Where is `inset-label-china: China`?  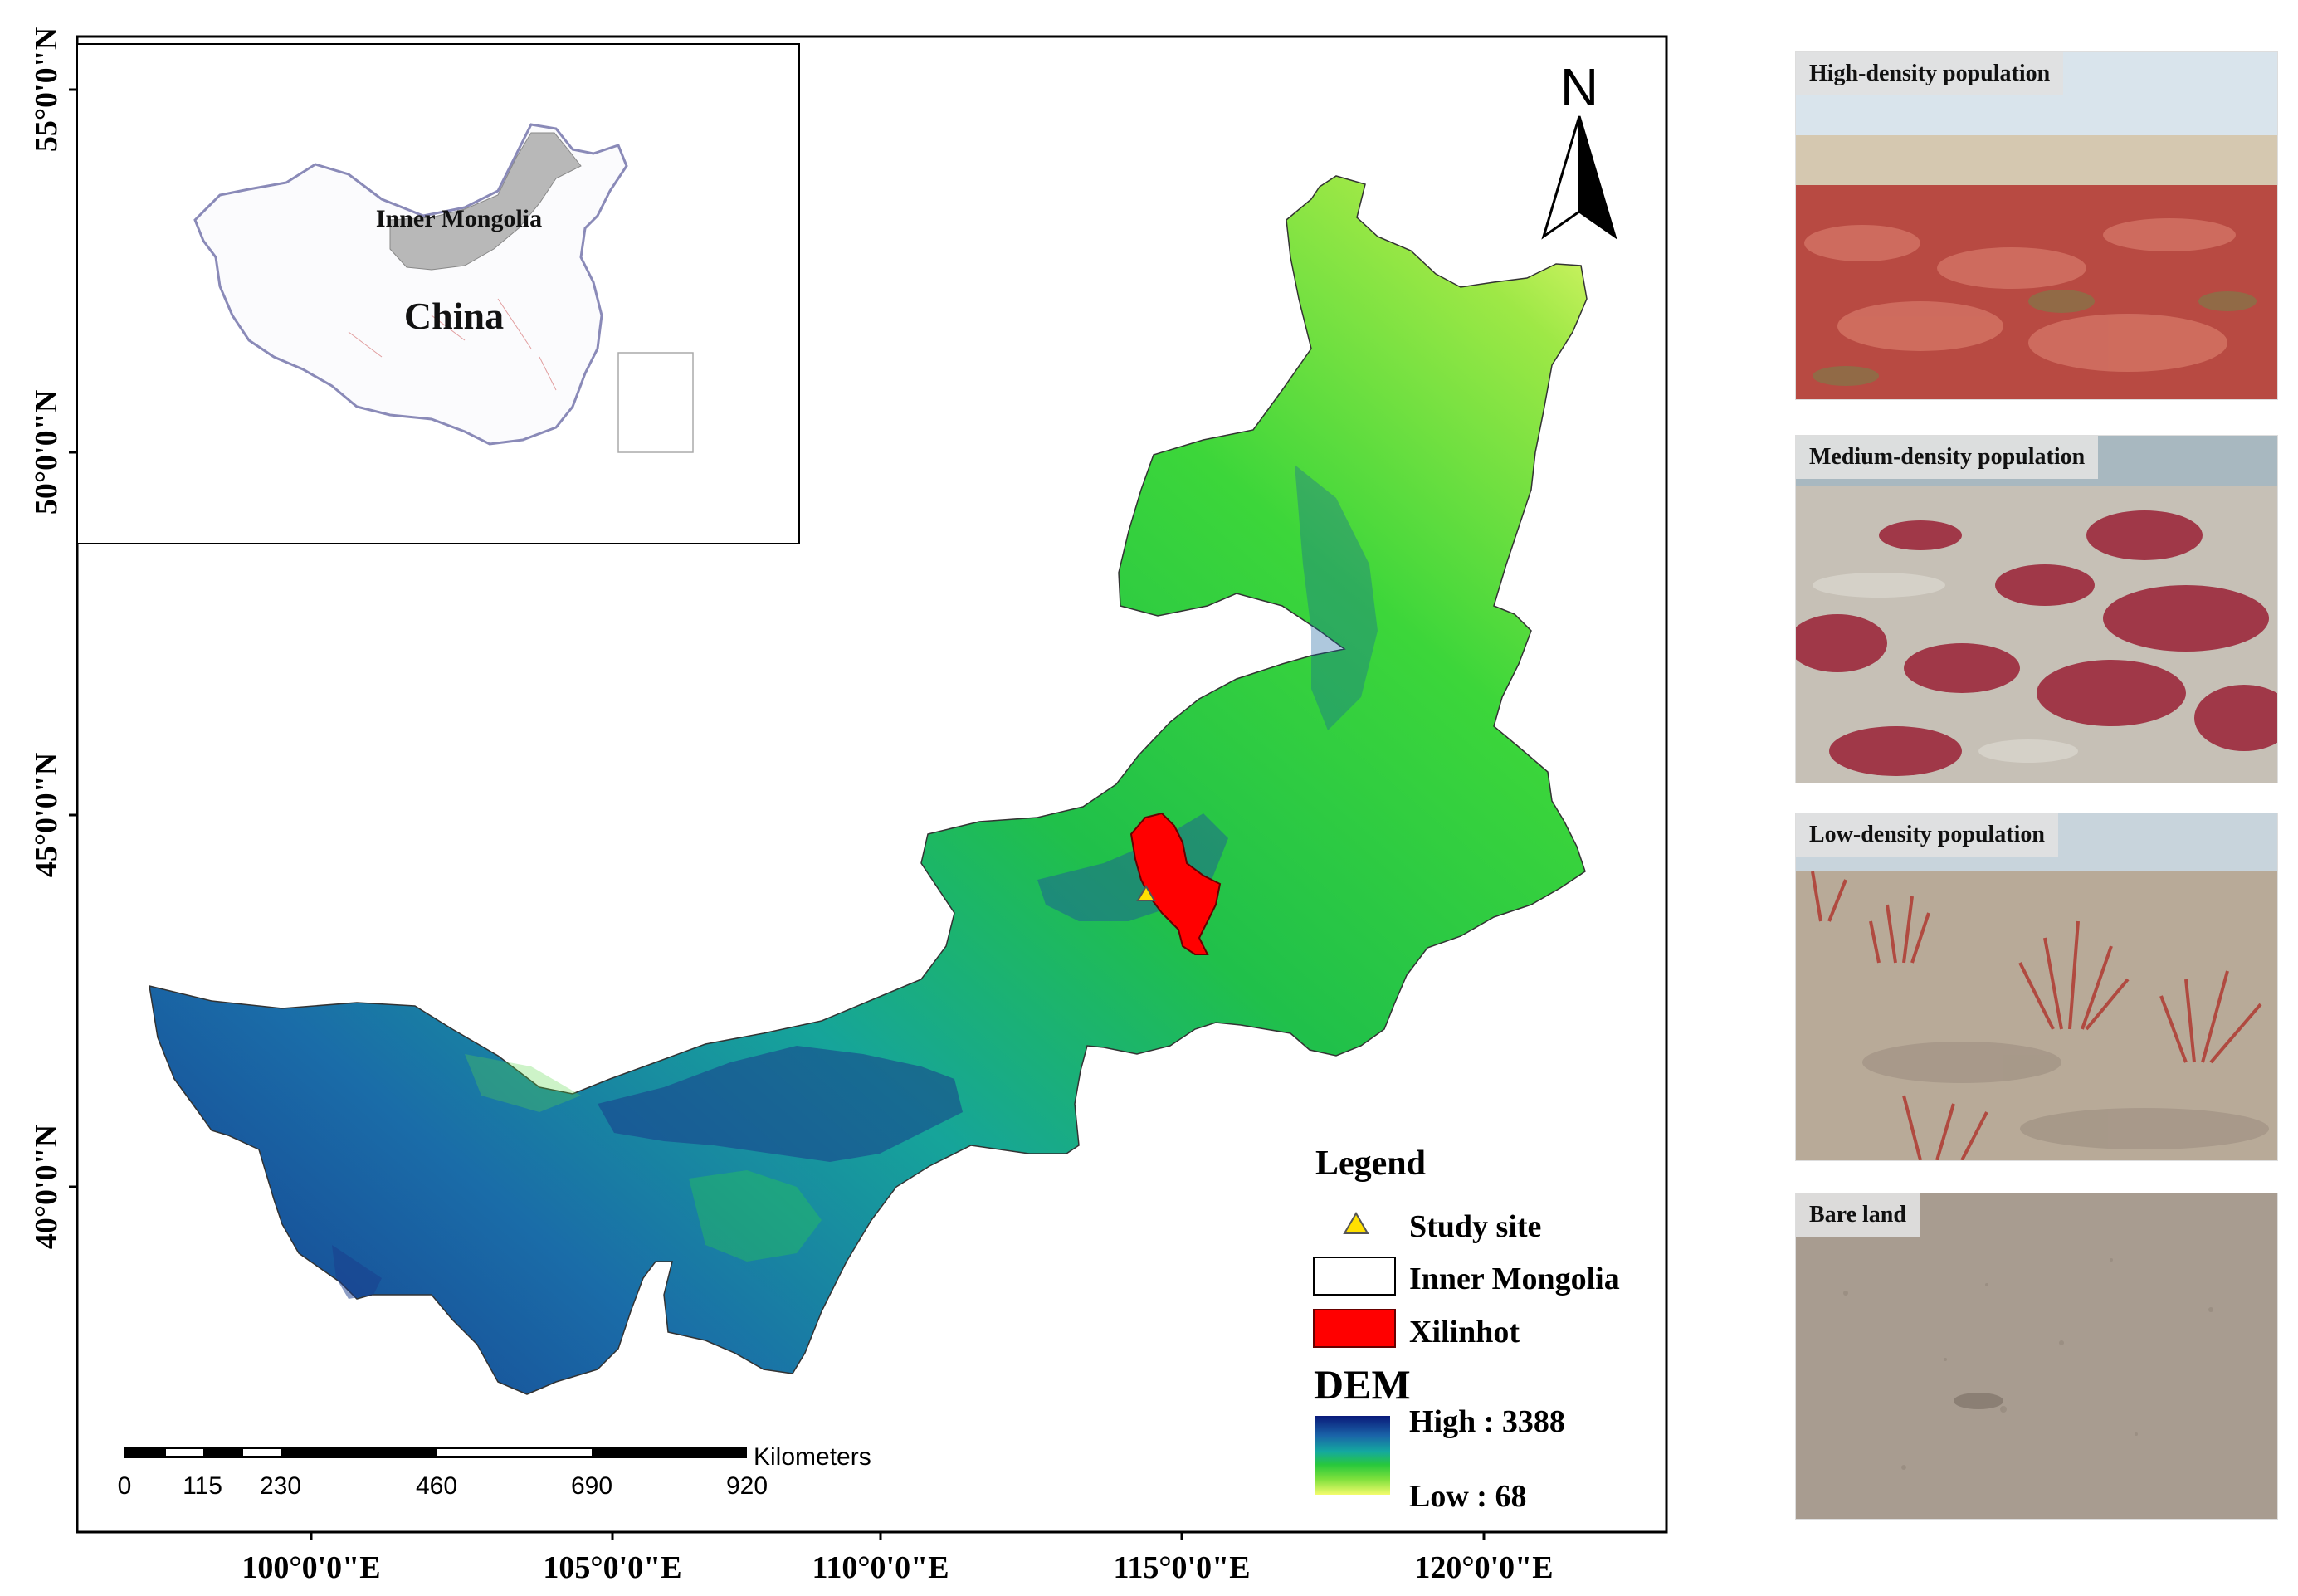 inset-label-china: China is located at coordinates (454, 316).